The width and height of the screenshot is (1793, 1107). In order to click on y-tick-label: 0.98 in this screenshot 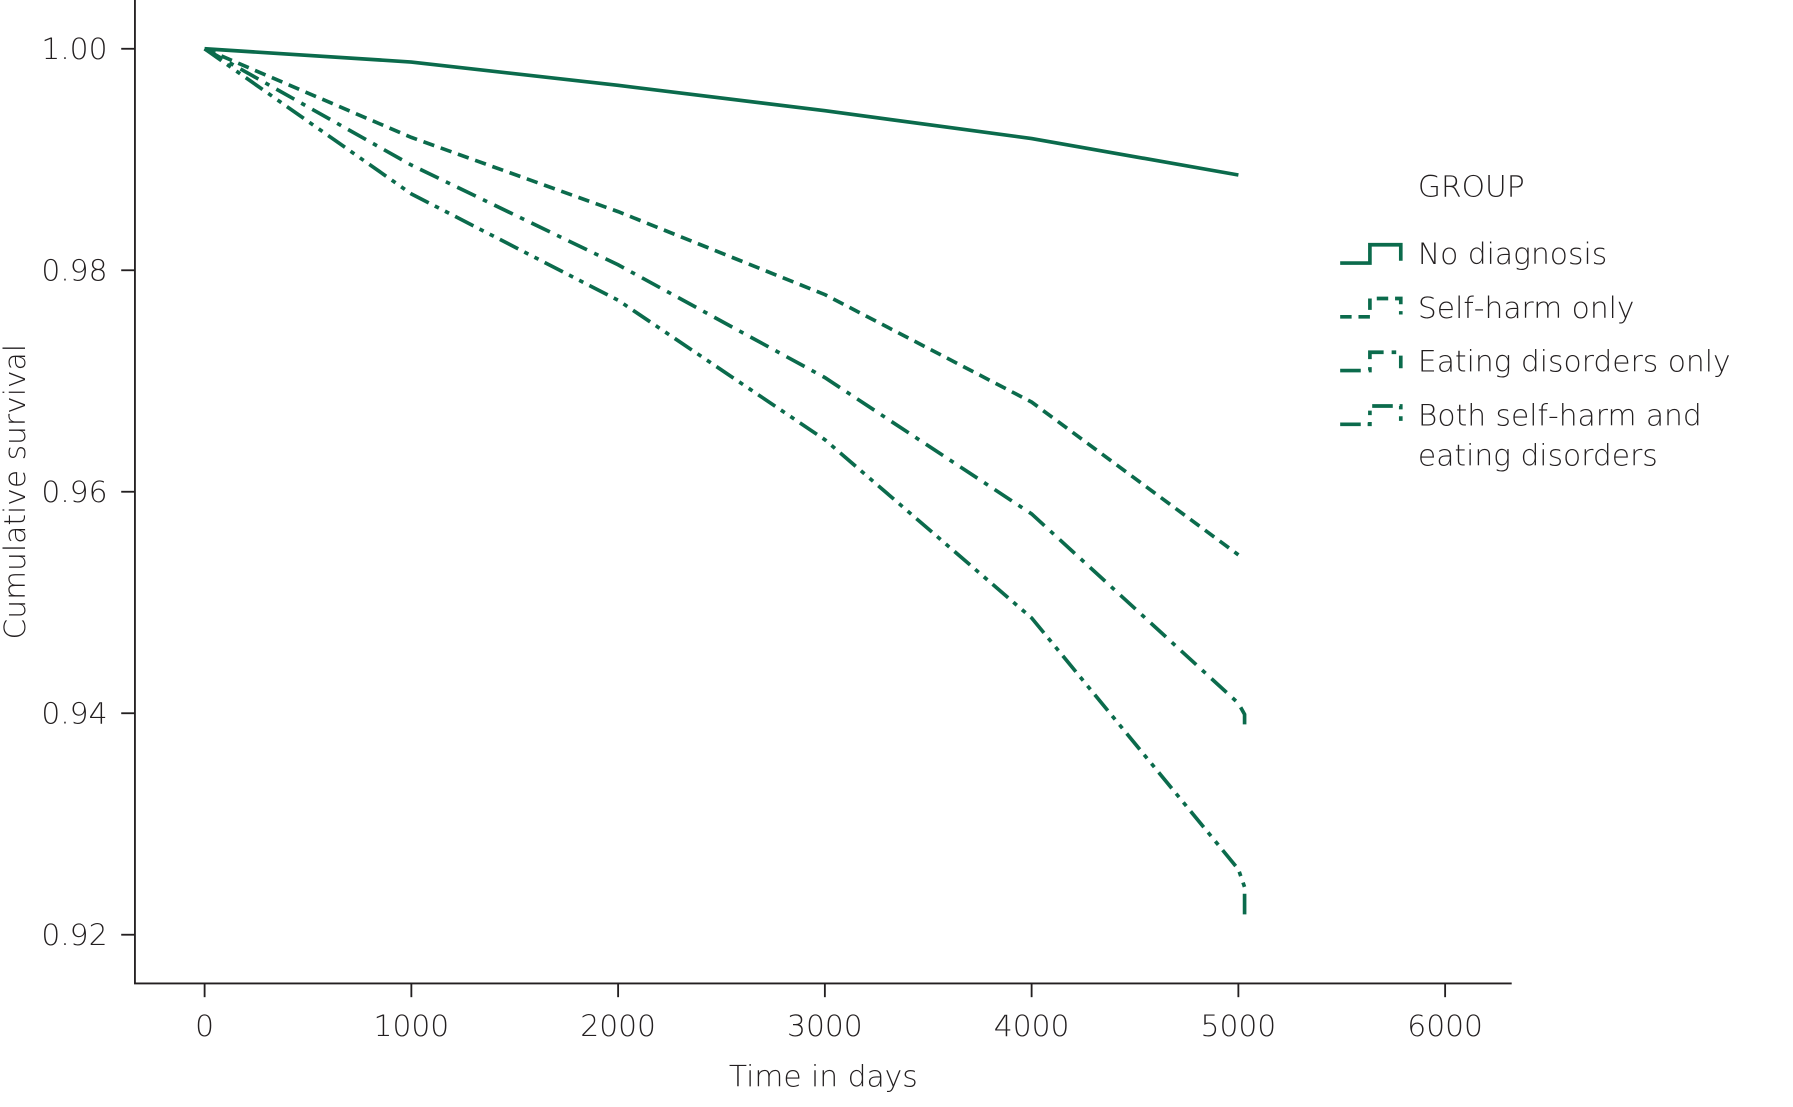, I will do `click(74, 271)`.